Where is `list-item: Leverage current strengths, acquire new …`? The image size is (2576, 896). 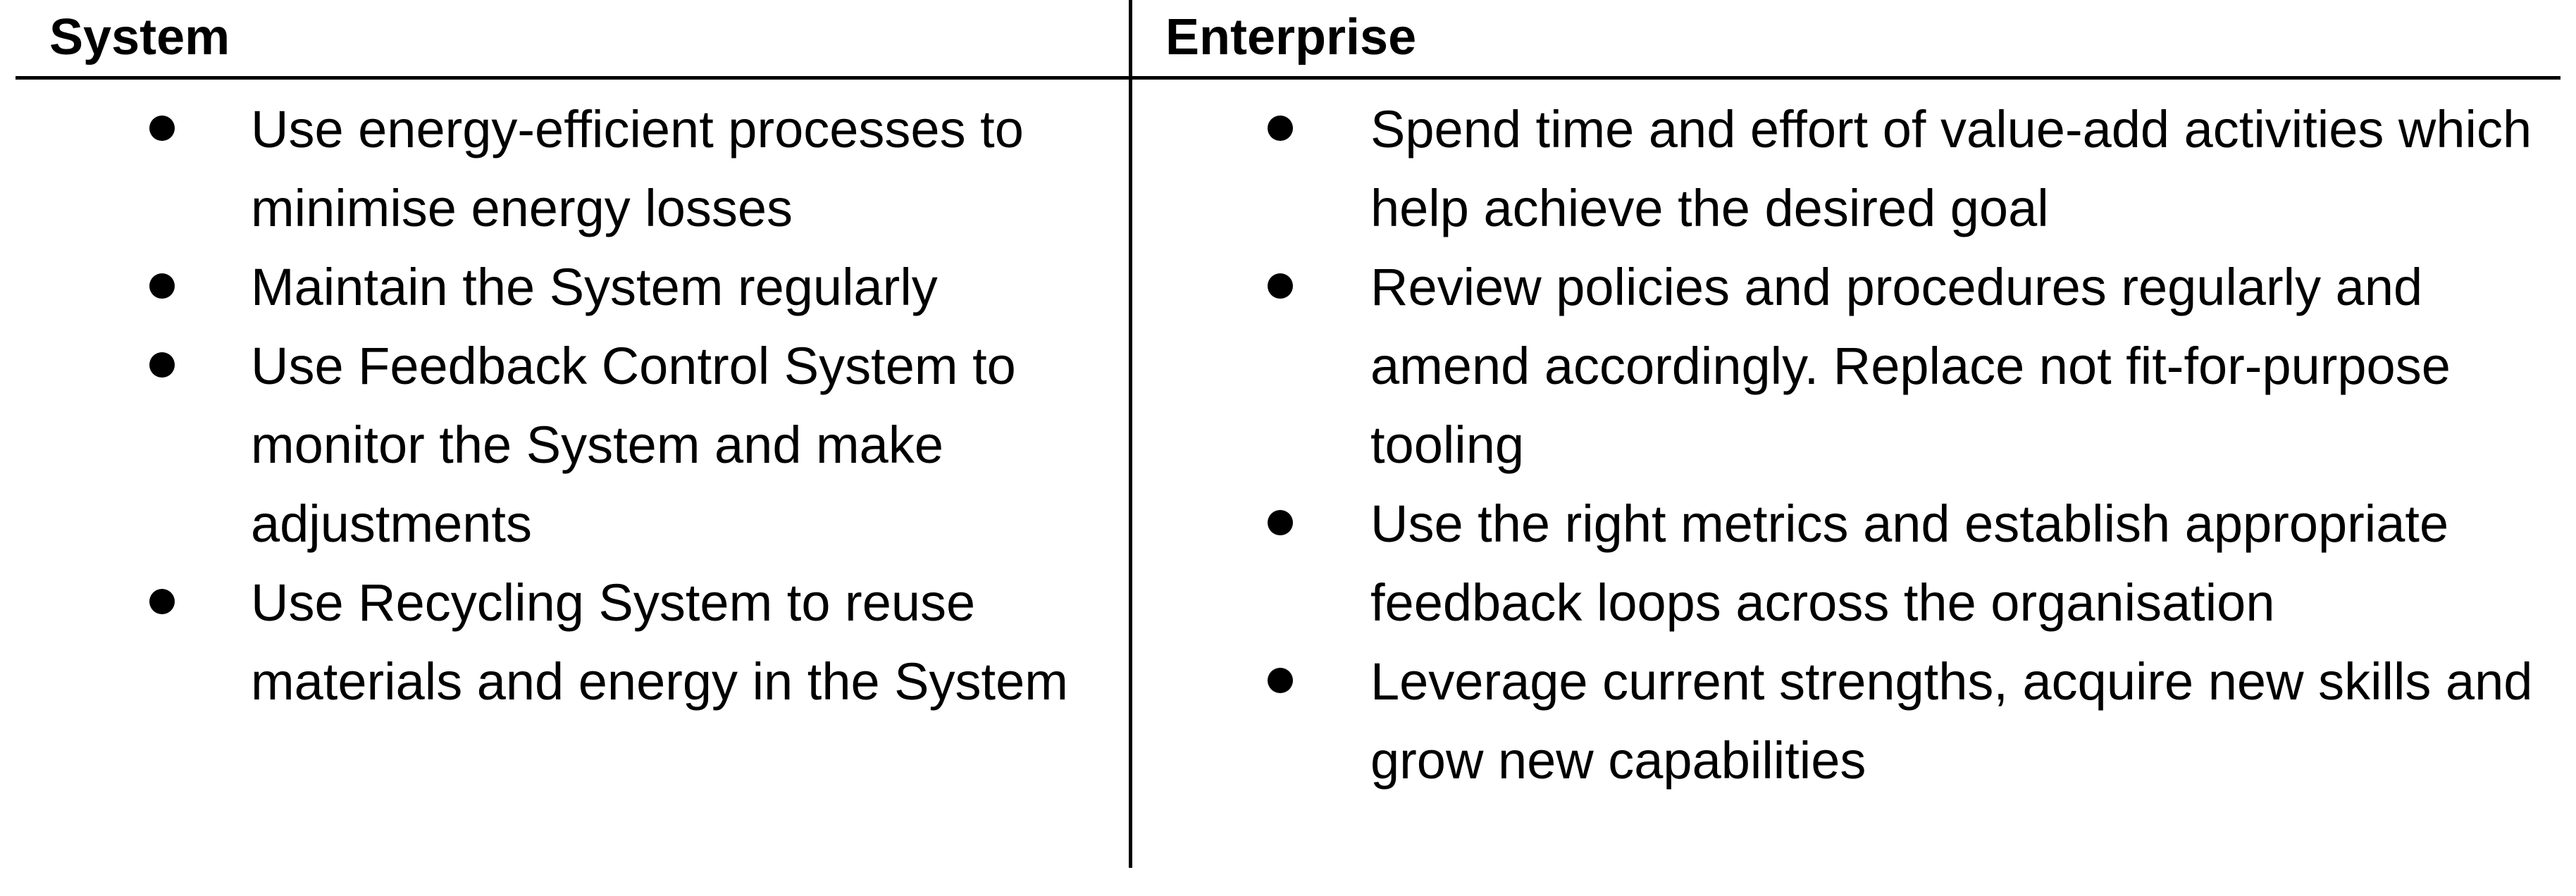
list-item: Leverage current strengths, acquire new … is located at coordinates (1845, 721).